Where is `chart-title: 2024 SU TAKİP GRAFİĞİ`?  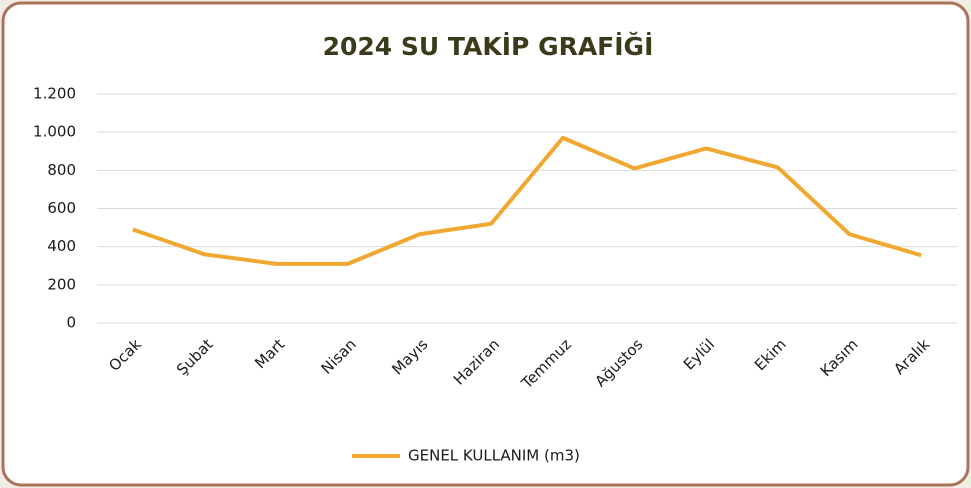 chart-title: 2024 SU TAKİP GRAFİĞİ is located at coordinates (488, 46).